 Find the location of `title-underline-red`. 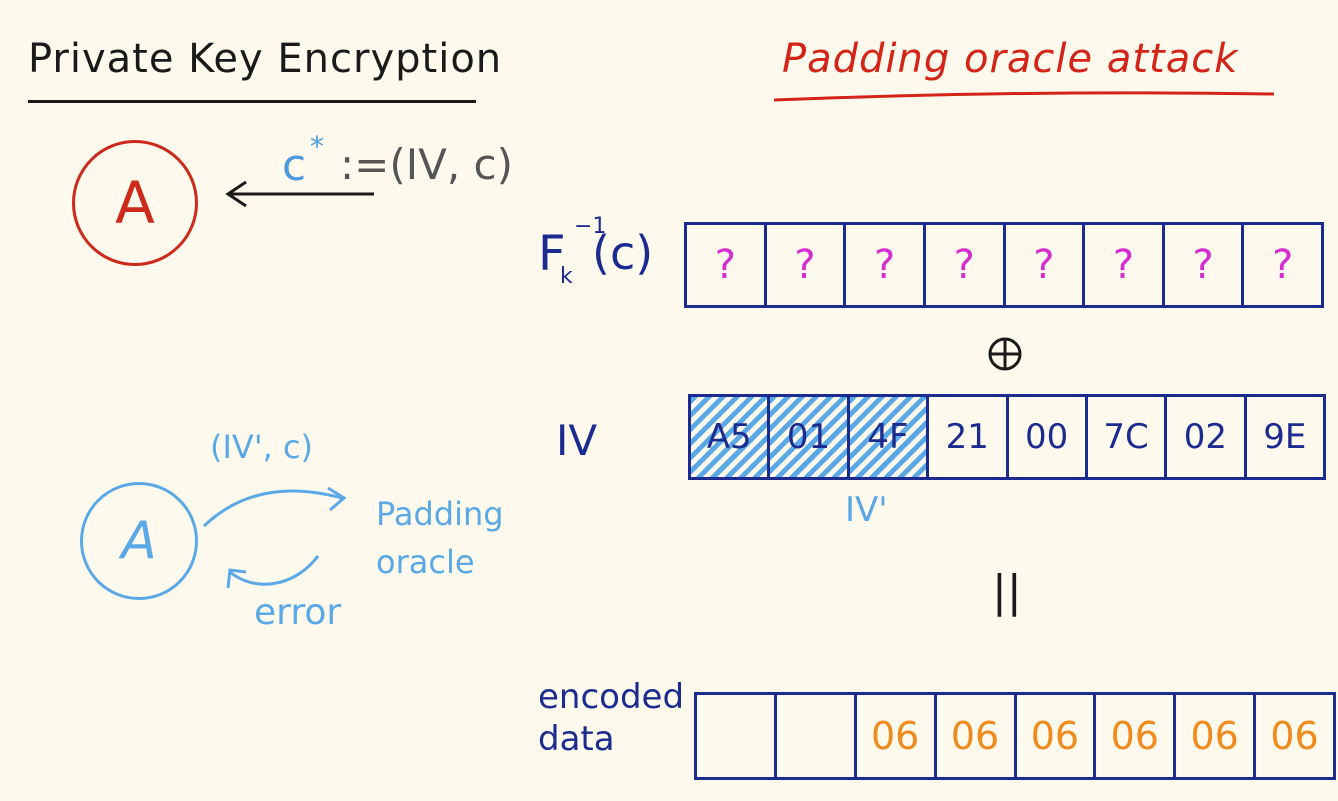

title-underline-red is located at coordinates (1024, 96).